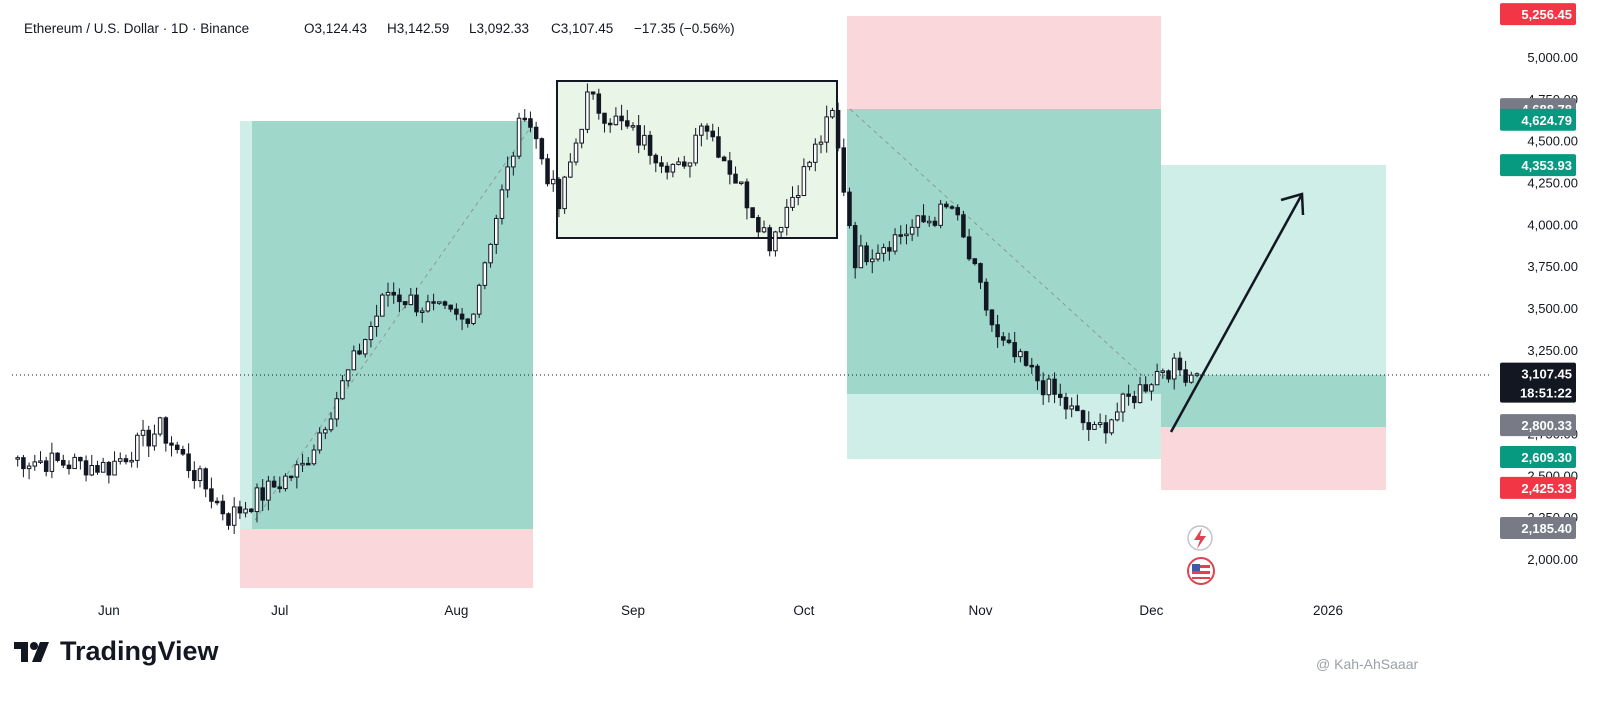  Describe the element at coordinates (1552, 57) in the screenshot. I see `y-tick-label: 5,000.00` at that location.